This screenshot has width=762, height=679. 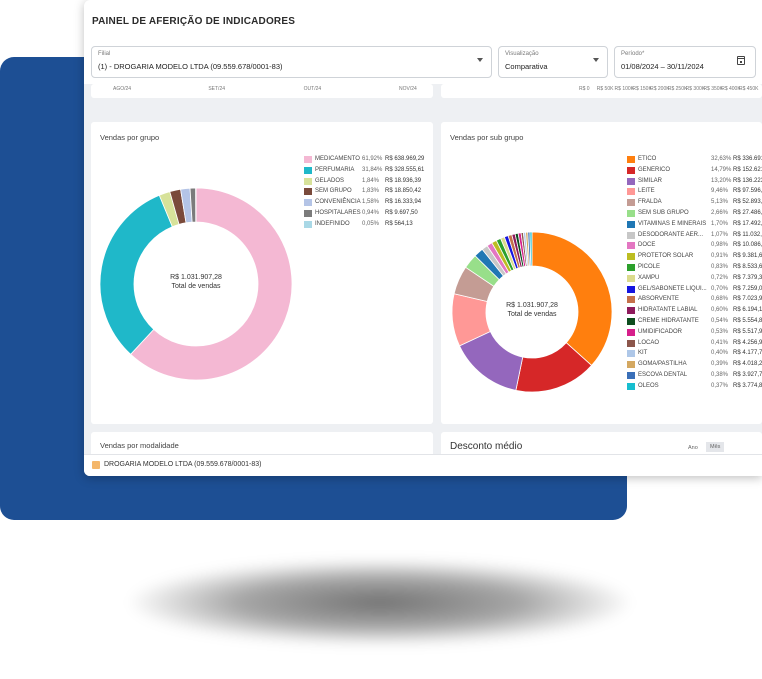 I want to click on legend-name: SEM SUB GRUPO, so click(x=663, y=212).